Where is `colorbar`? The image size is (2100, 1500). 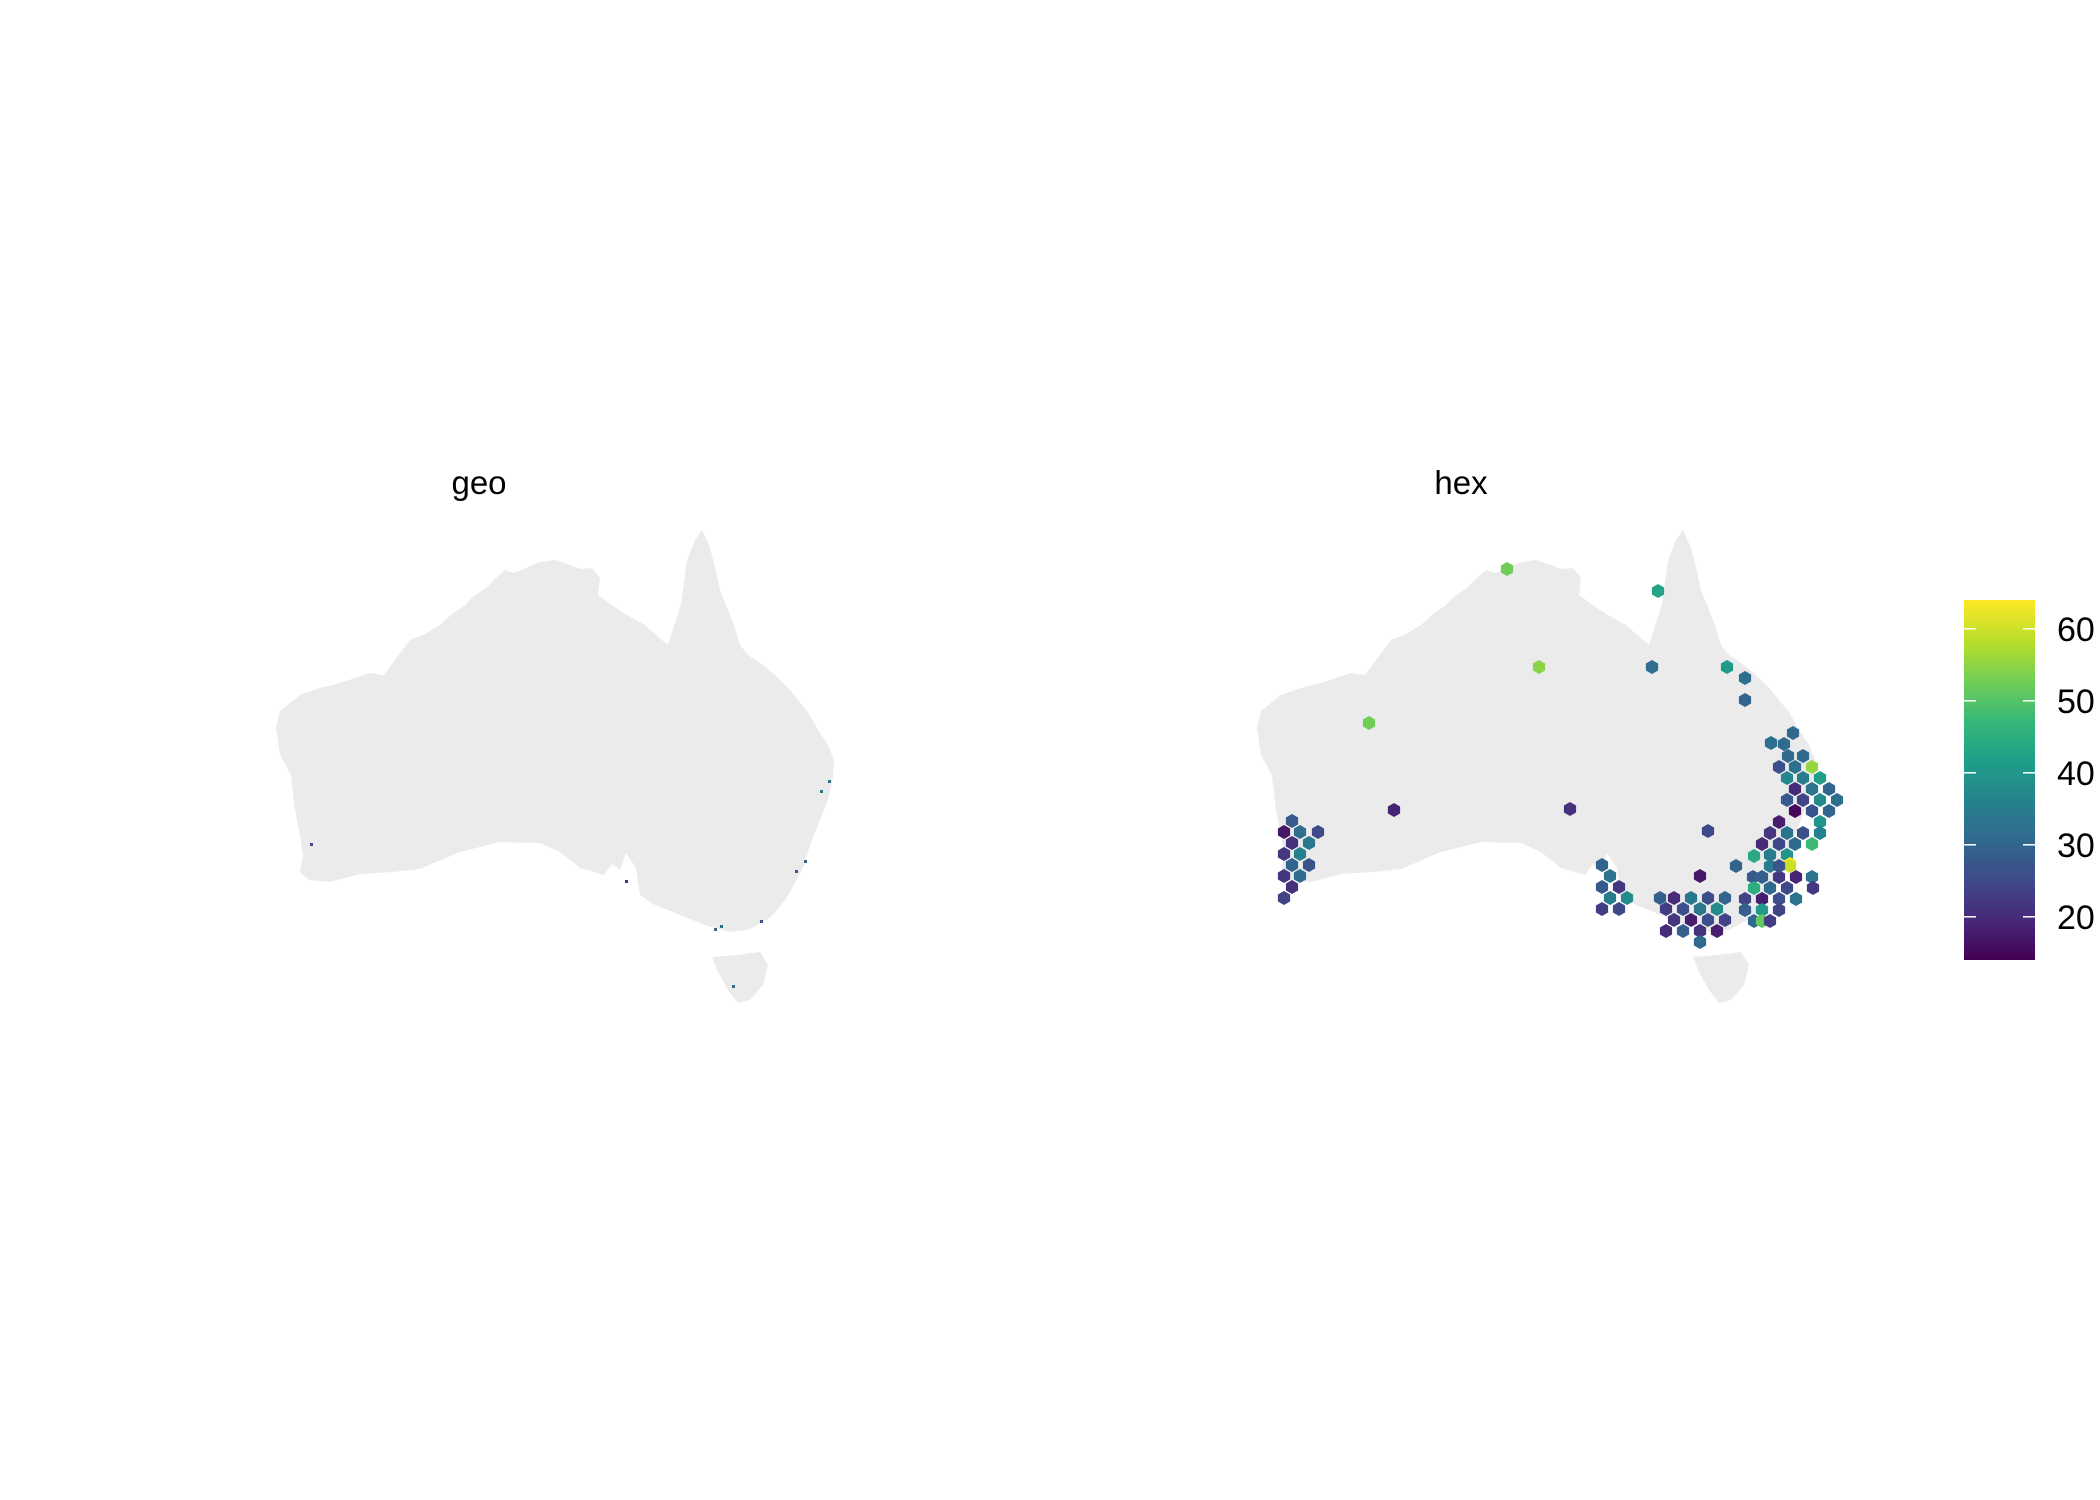
colorbar is located at coordinates (1999, 780).